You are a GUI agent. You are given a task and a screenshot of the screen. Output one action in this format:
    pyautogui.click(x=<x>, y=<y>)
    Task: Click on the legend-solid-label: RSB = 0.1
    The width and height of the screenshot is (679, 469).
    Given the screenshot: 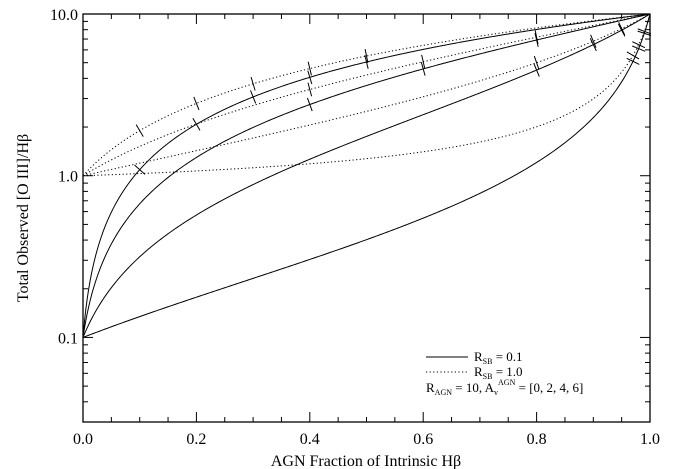 What is the action you would take?
    pyautogui.click(x=498, y=357)
    